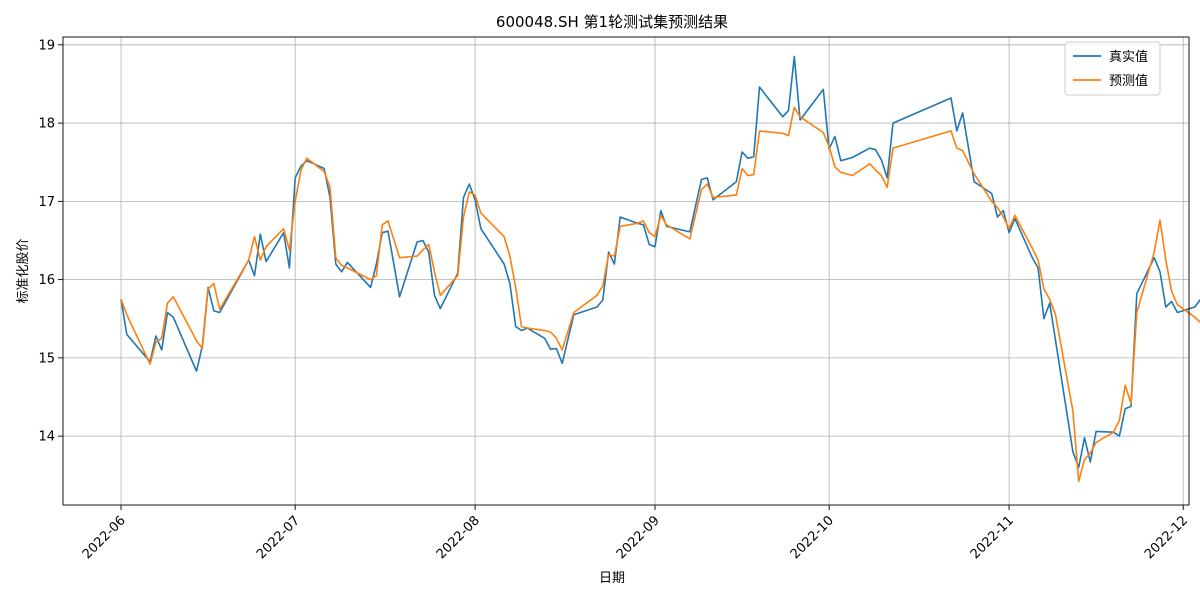 The image size is (1200, 604). Describe the element at coordinates (612, 578) in the screenshot. I see `x-axis-label: 日期` at that location.